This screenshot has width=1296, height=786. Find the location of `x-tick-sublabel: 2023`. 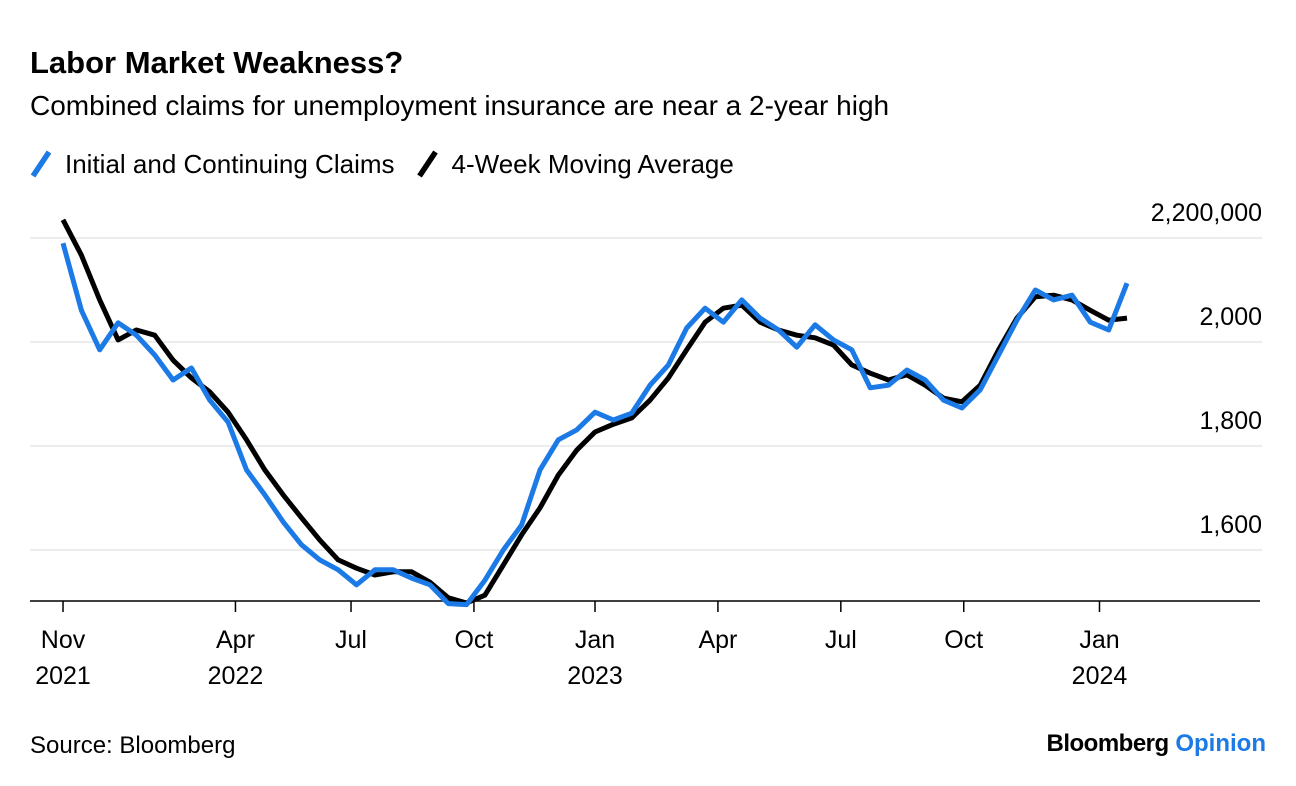

x-tick-sublabel: 2023 is located at coordinates (595, 676).